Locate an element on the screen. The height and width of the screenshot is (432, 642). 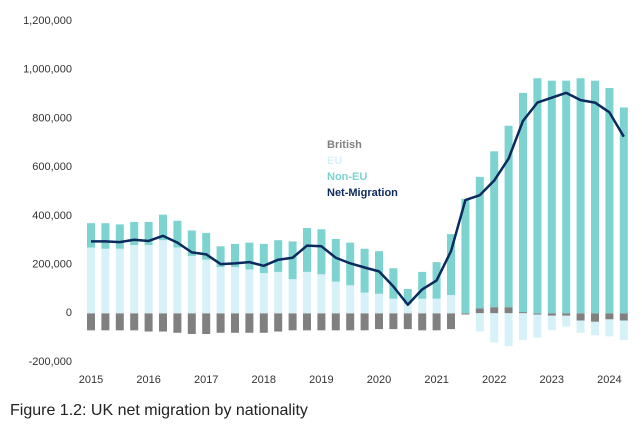
x-tick-label: 2024 is located at coordinates (609, 380).